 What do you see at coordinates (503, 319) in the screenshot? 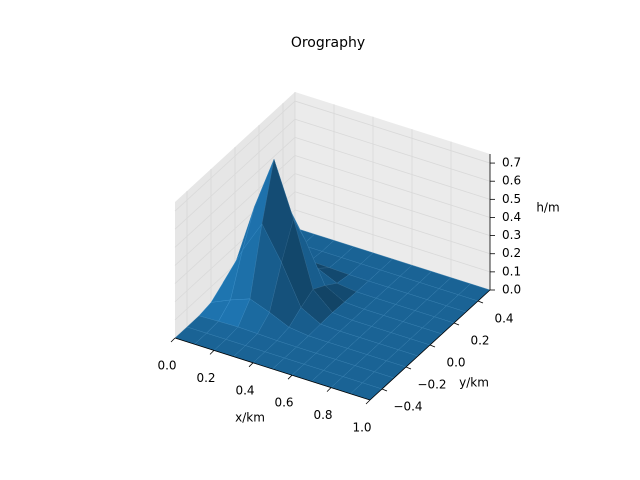
I see `y-tick-label: 0.4` at bounding box center [503, 319].